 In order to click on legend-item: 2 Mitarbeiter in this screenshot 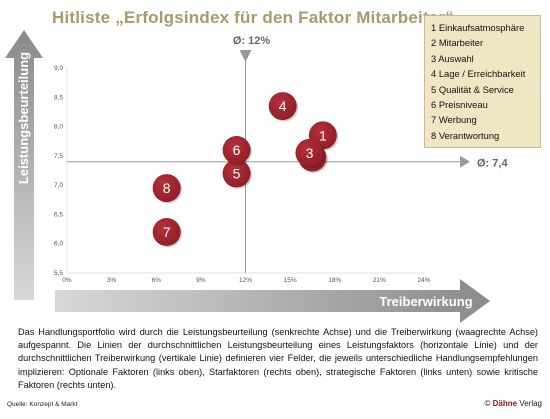, I will do `click(457, 43)`.